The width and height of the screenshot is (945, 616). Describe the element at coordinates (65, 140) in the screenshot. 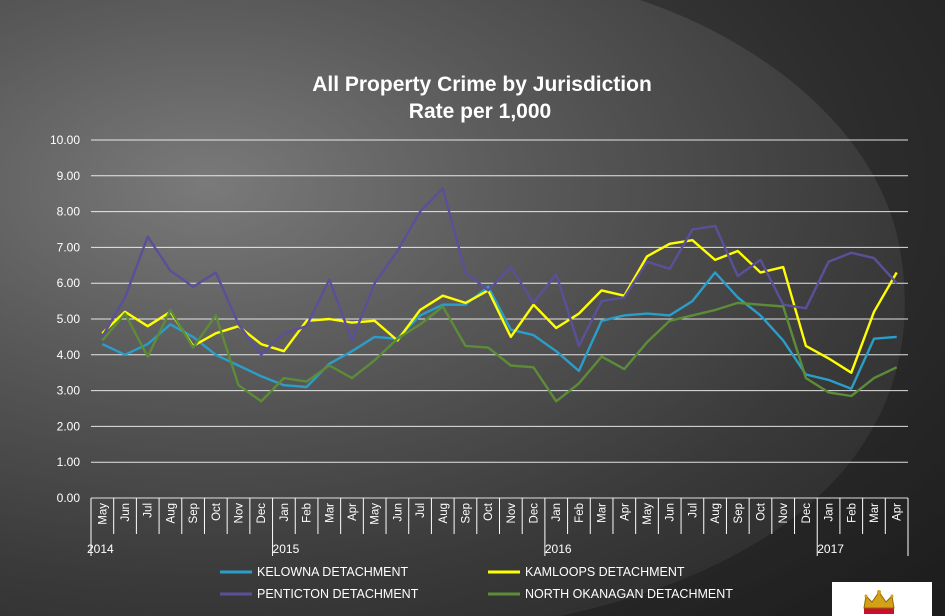

I see `y-tick-label: 10.00` at that location.